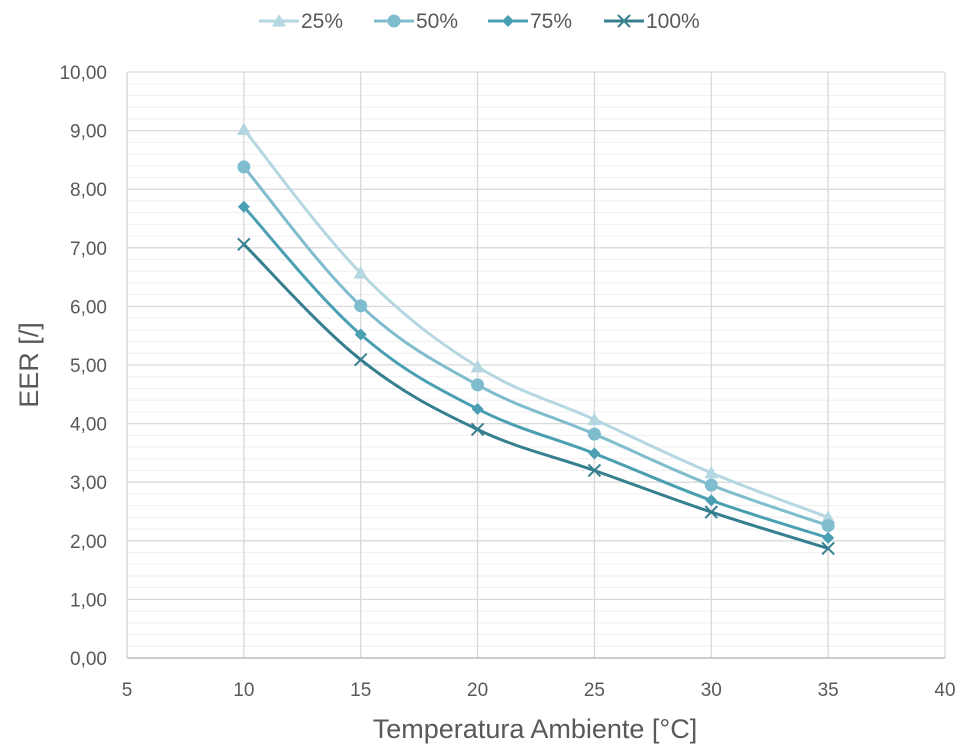 This screenshot has height=749, width=960. I want to click on y-tick-label: 3,00, so click(88, 483).